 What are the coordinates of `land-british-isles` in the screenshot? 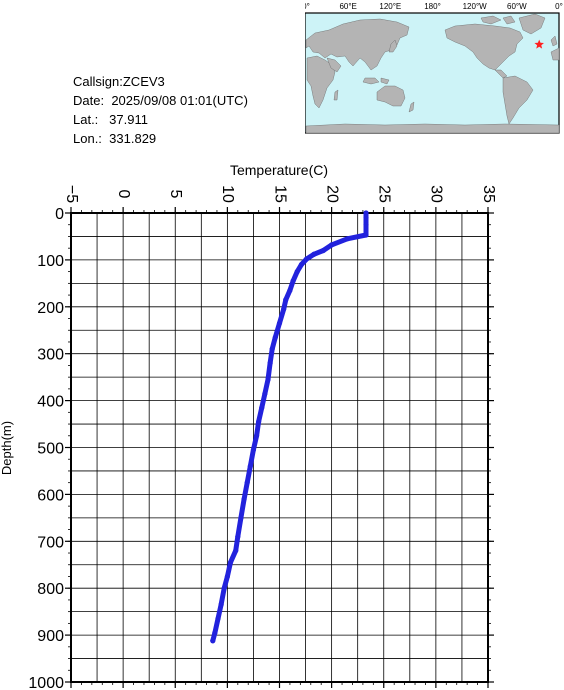 It's located at (554, 41).